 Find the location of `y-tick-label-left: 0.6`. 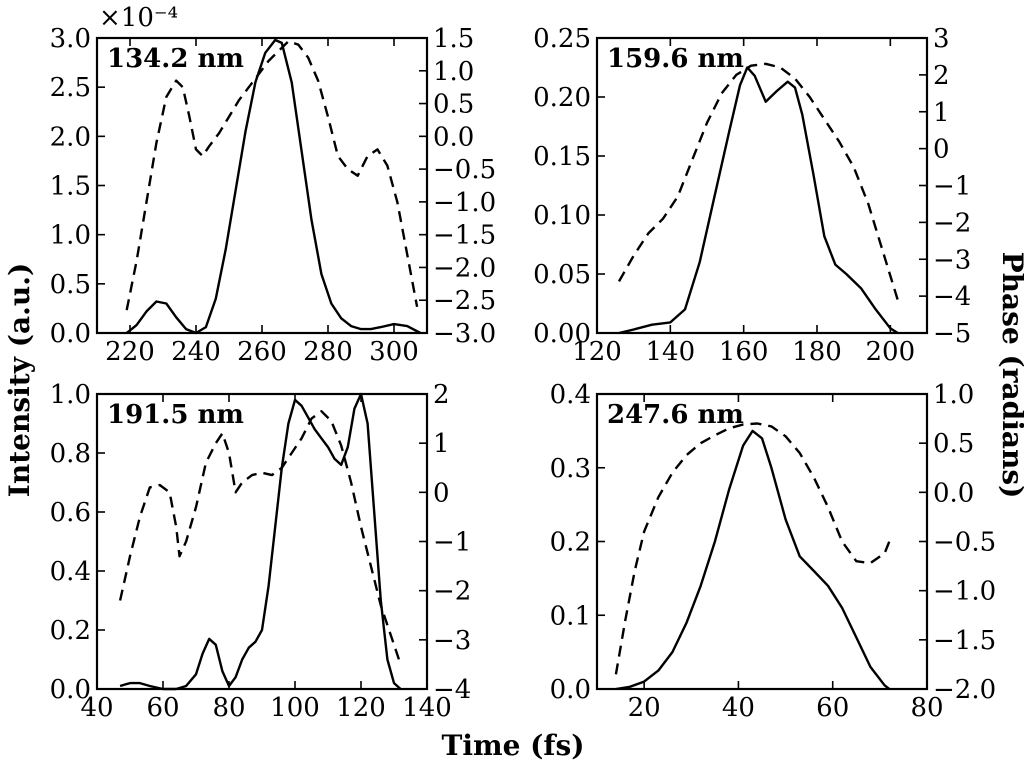

y-tick-label-left: 0.6 is located at coordinates (70, 513).